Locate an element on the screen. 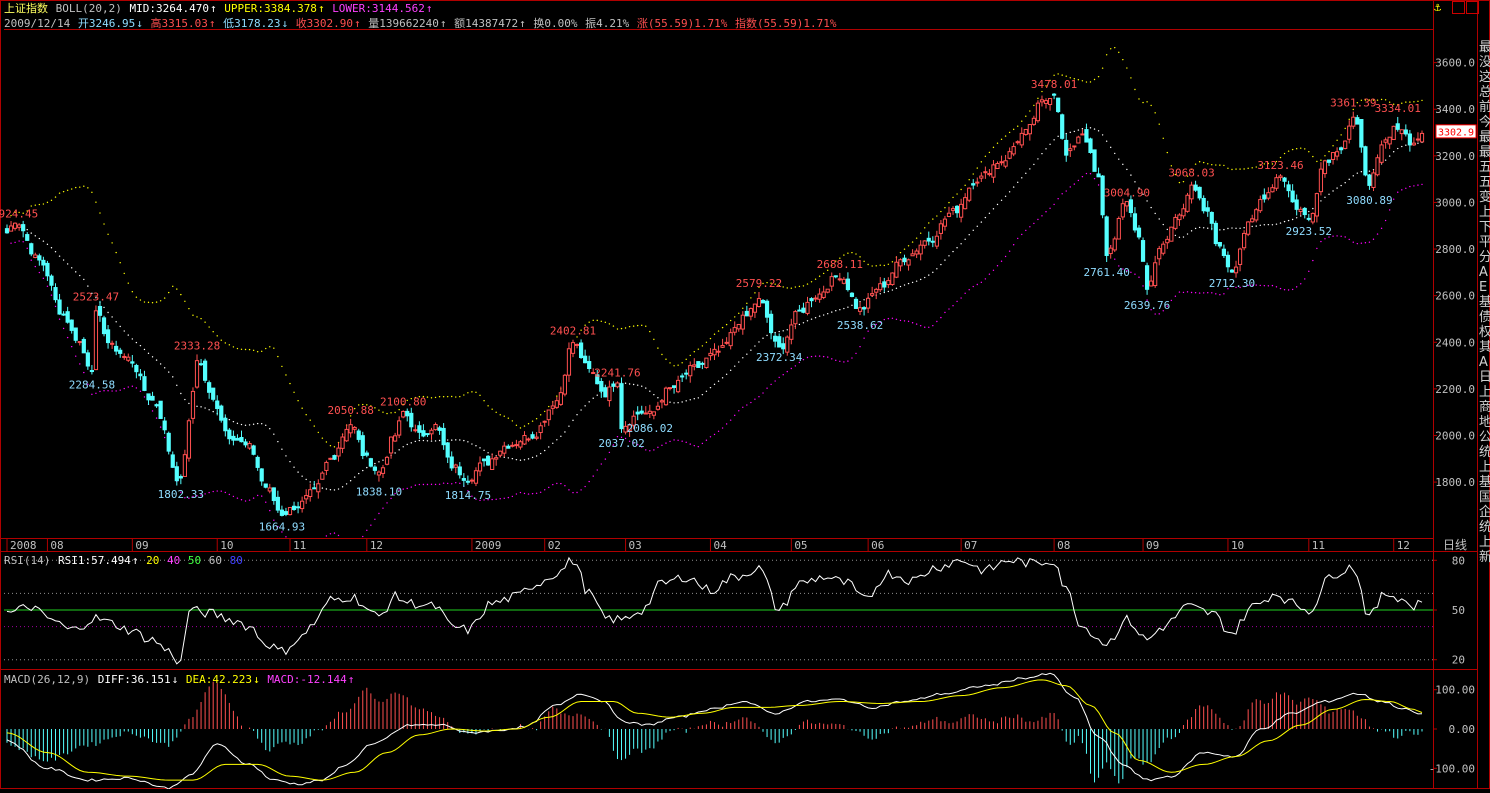 Image resolution: width=1490 pixels, height=793 pixels. symbol-title: 上证指数 is located at coordinates (26, 8).